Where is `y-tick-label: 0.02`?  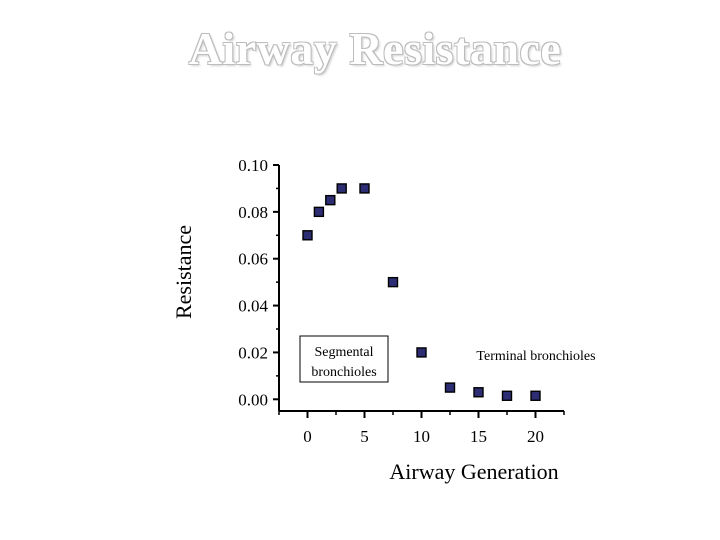 y-tick-label: 0.02 is located at coordinates (253, 352).